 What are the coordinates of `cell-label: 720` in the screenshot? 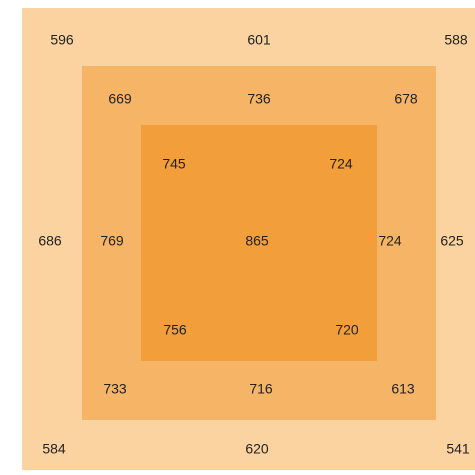 It's located at (347, 330).